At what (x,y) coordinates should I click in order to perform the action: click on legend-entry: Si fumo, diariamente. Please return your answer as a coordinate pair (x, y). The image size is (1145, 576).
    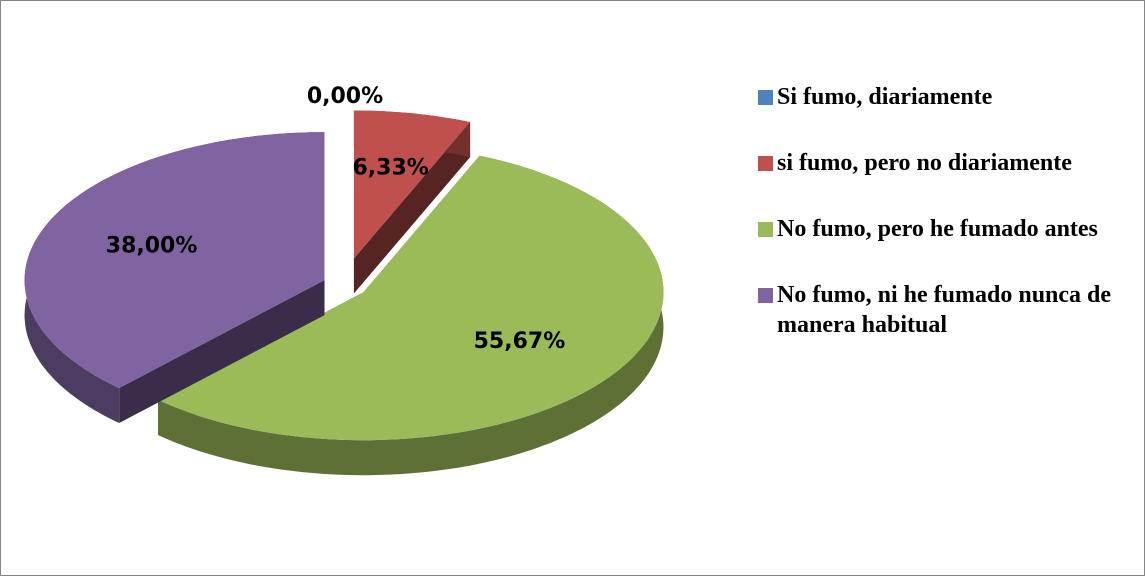
    Looking at the image, I should click on (948, 97).